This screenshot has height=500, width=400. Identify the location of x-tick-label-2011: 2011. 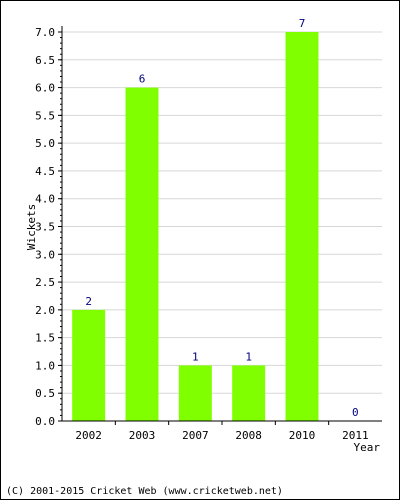
(355, 435).